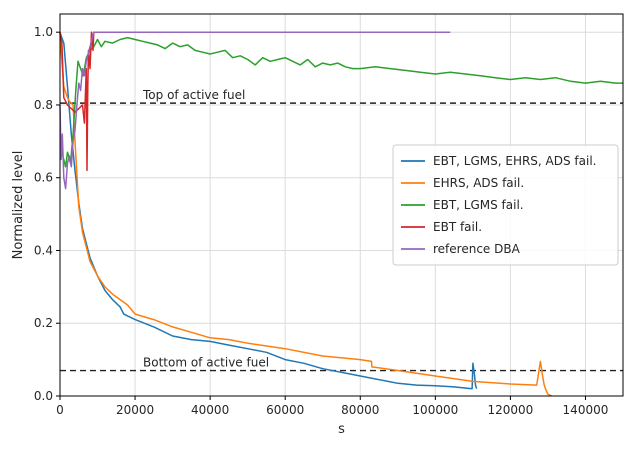  I want to click on x-tick-label: 120000, so click(510, 410).